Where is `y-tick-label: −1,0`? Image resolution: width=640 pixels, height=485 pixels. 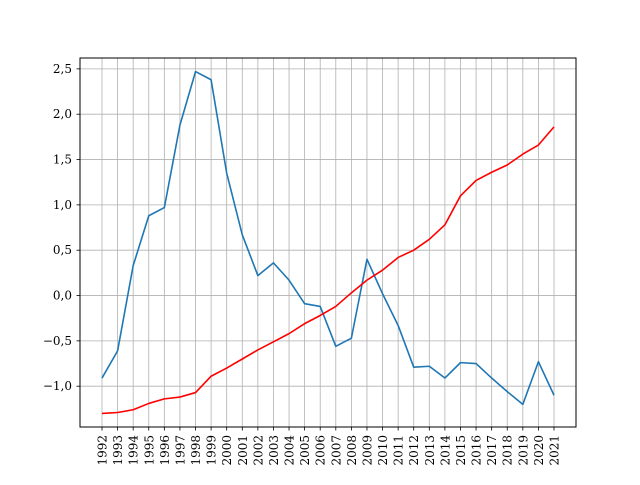
y-tick-label: −1,0 is located at coordinates (57, 386).